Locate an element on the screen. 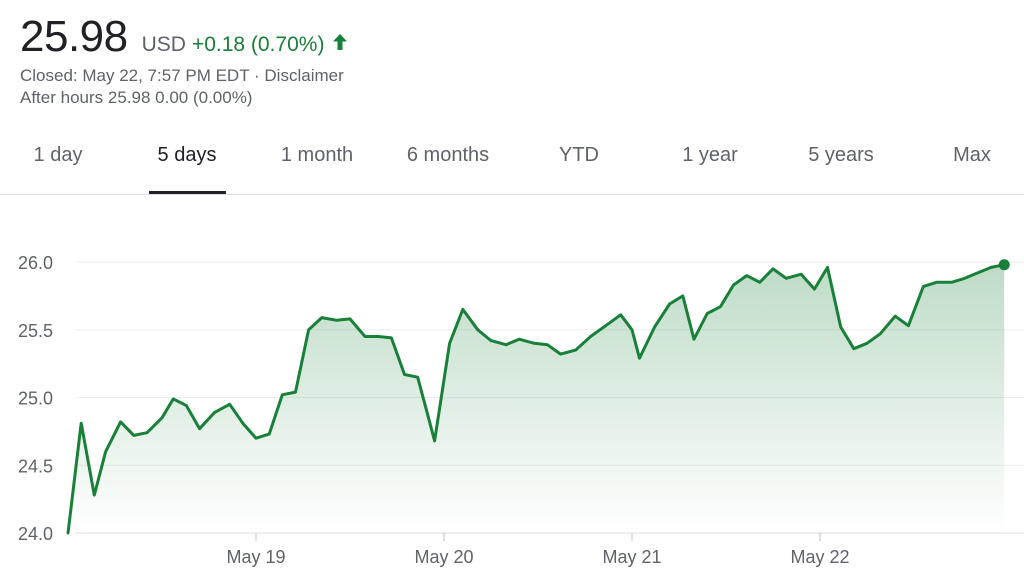 This screenshot has height=573, width=1024. market-status: Closed: May 22, 7:57 PM EDT · Disclaimer is located at coordinates (184, 76).